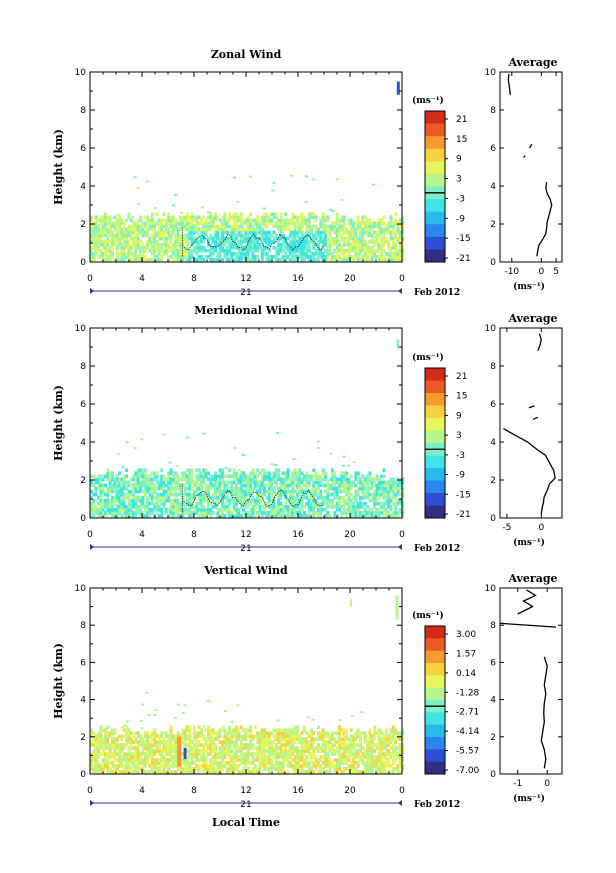 This screenshot has height=873, width=616. Describe the element at coordinates (511, 272) in the screenshot. I see `average-x-tick-label: -10` at that location.